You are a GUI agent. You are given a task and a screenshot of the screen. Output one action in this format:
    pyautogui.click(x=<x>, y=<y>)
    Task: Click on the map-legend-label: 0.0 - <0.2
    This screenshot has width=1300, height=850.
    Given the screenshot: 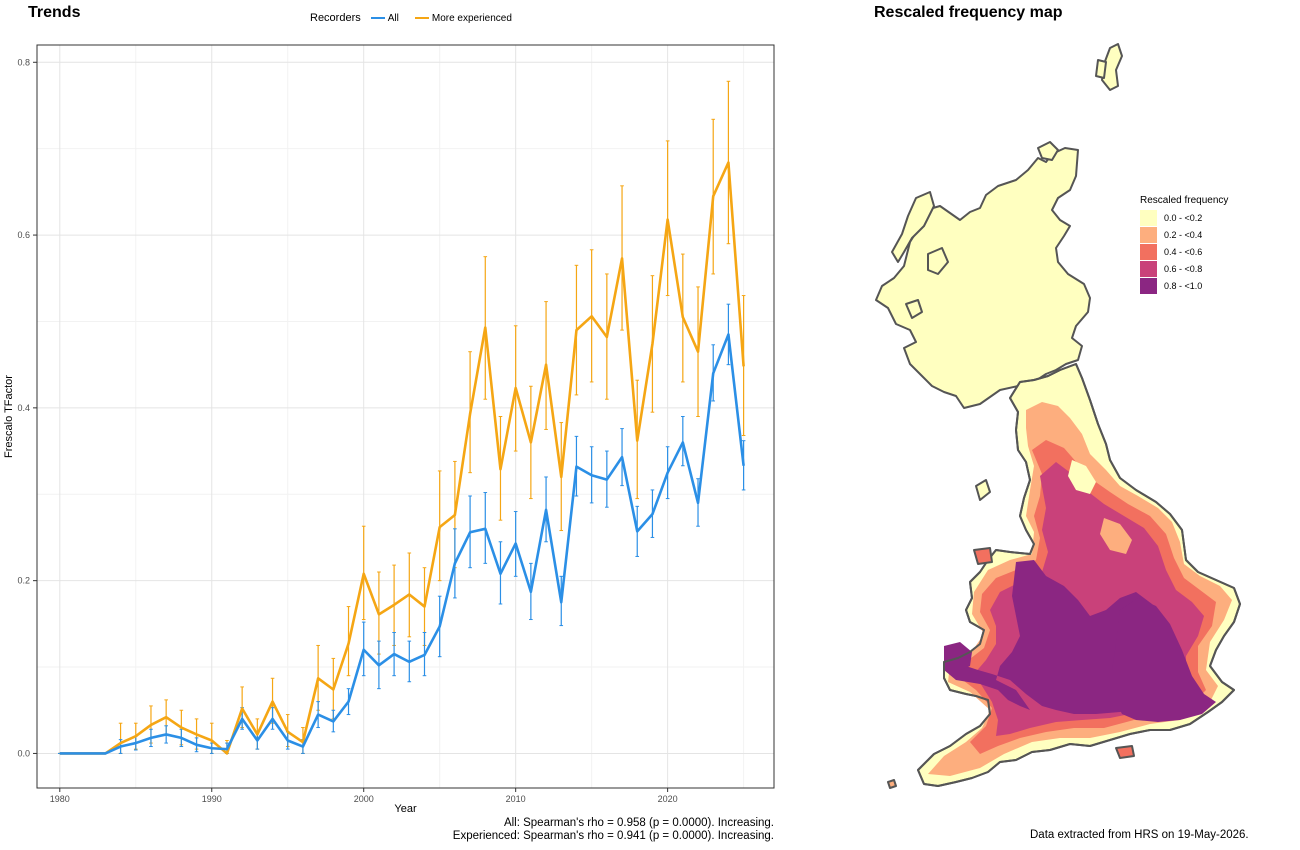 What is the action you would take?
    pyautogui.click(x=1183, y=217)
    